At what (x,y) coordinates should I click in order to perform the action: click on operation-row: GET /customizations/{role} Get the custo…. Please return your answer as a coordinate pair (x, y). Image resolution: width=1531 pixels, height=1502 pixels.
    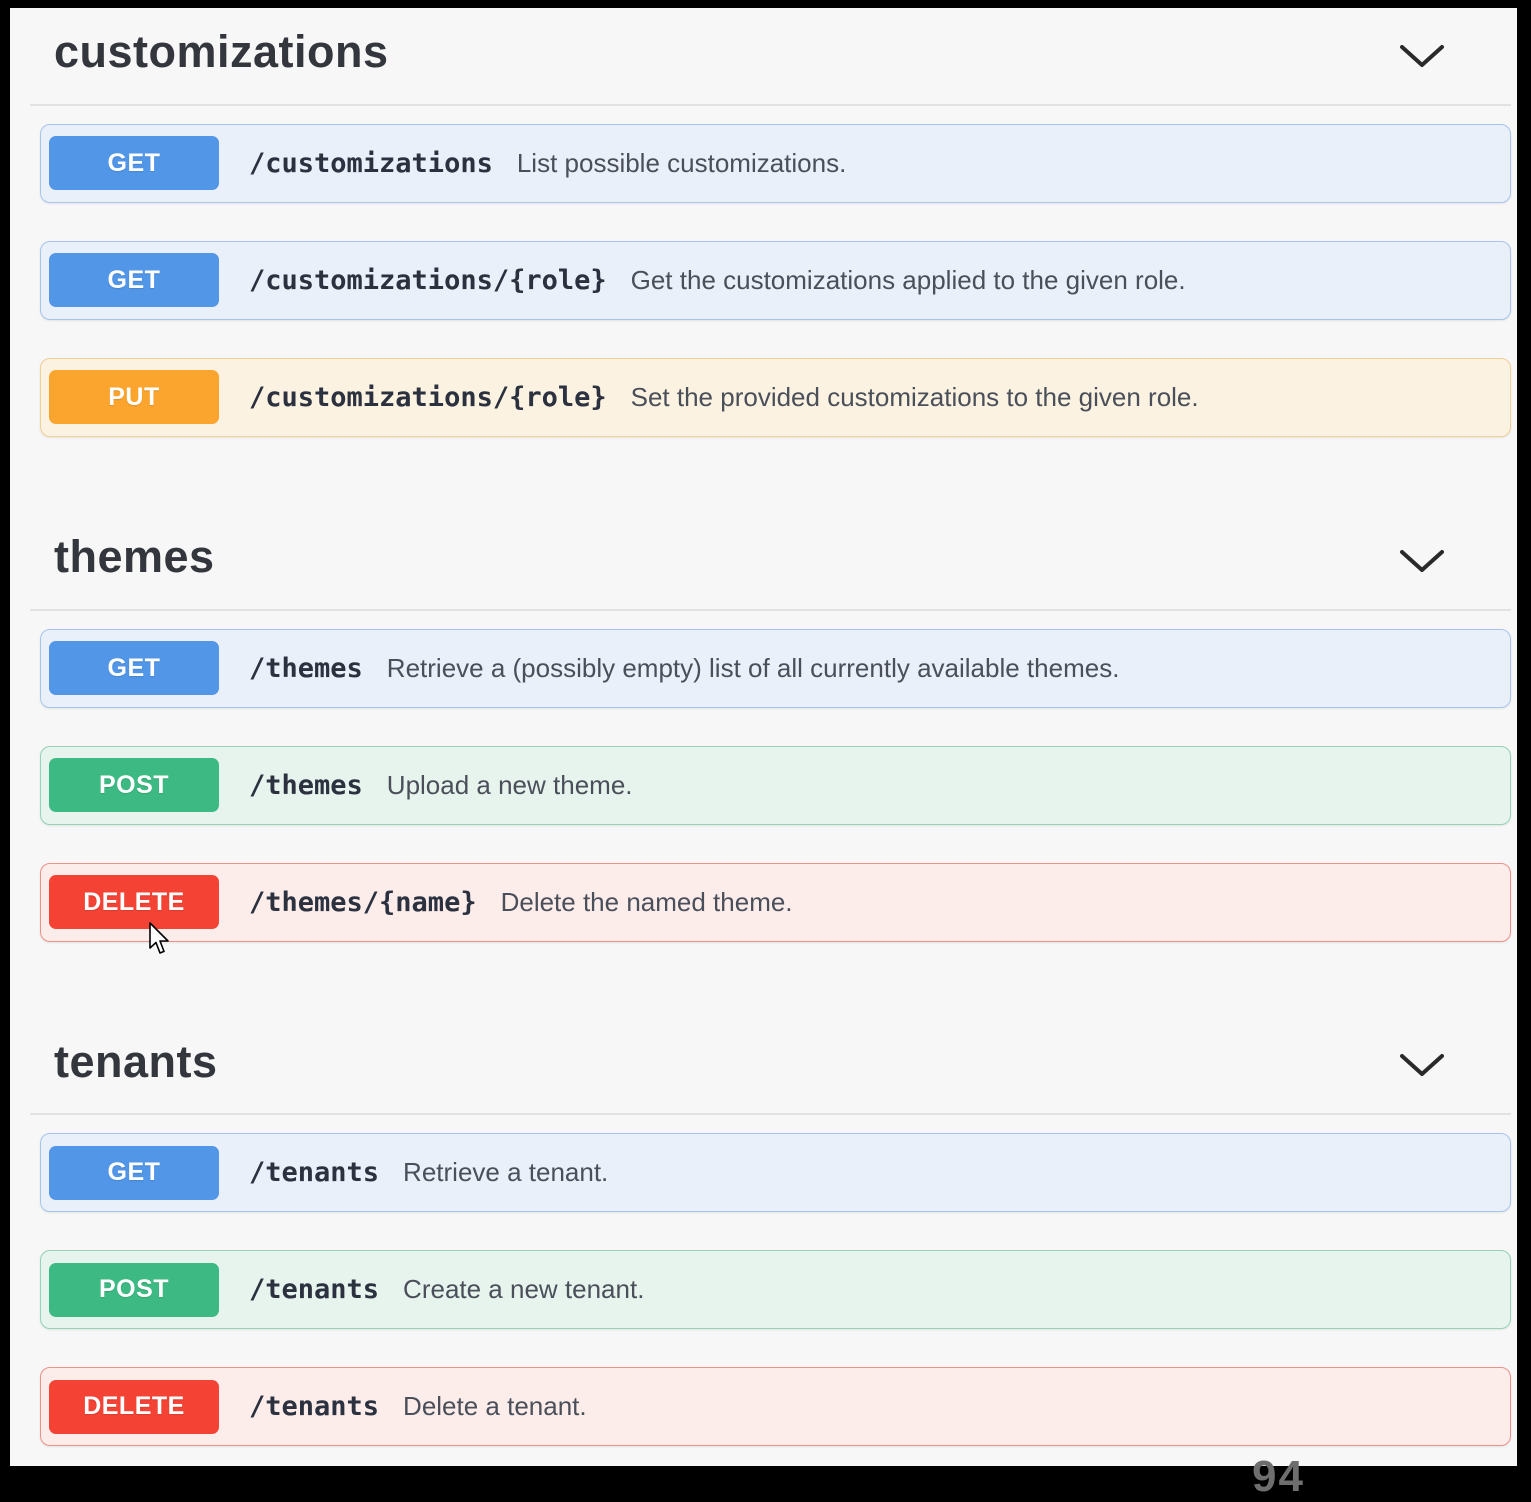
    Looking at the image, I should click on (775, 280).